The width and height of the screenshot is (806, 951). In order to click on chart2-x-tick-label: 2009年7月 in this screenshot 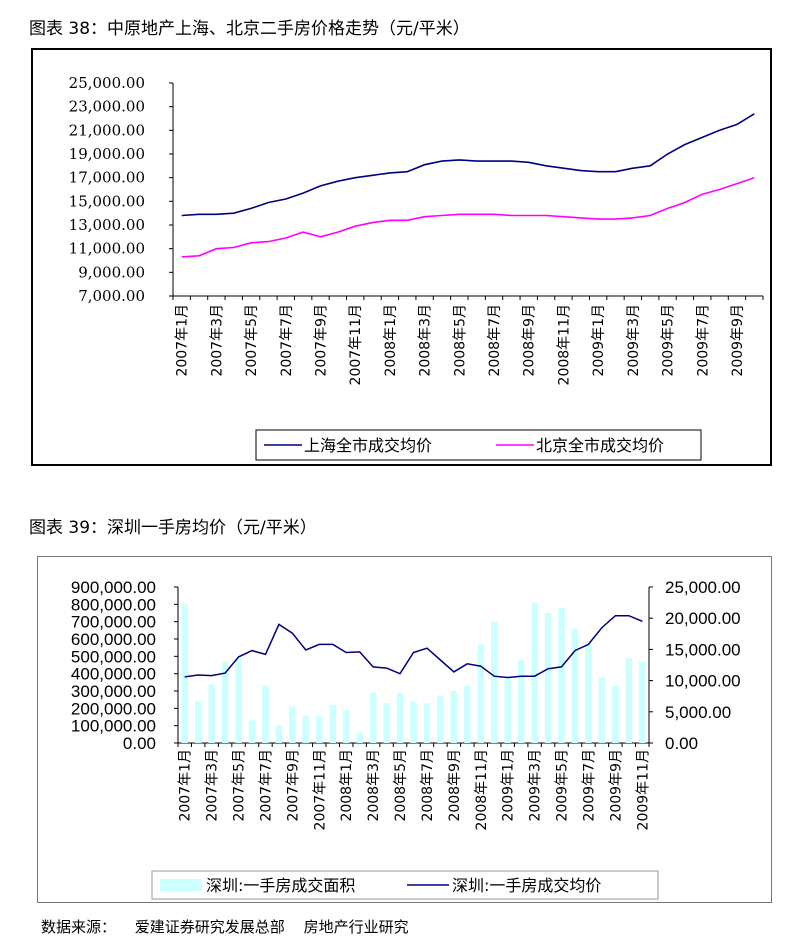, I will do `click(589, 785)`.